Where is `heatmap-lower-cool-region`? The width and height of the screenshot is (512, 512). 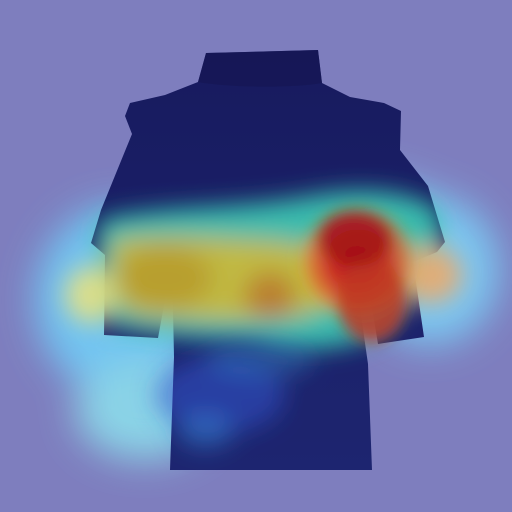
heatmap-lower-cool-region is located at coordinates (235, 395).